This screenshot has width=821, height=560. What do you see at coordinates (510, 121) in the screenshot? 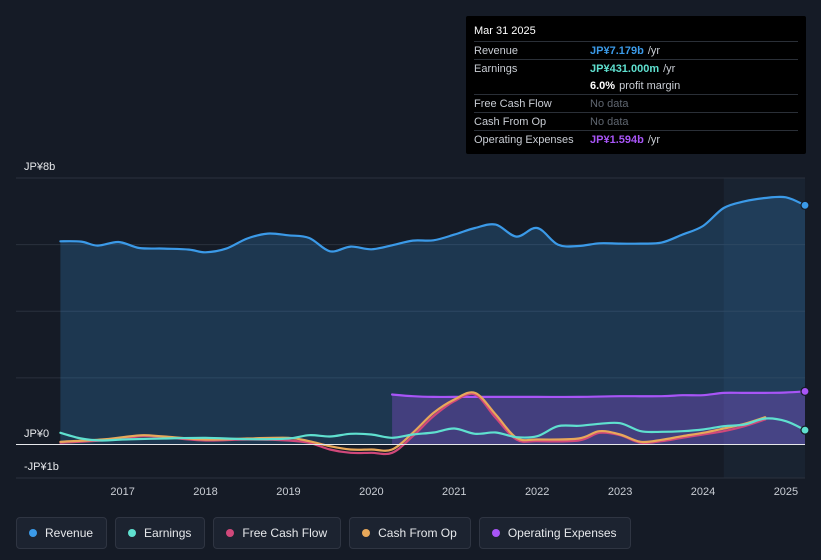
I see `tooltip-row-label: Cash From Op` at bounding box center [510, 121].